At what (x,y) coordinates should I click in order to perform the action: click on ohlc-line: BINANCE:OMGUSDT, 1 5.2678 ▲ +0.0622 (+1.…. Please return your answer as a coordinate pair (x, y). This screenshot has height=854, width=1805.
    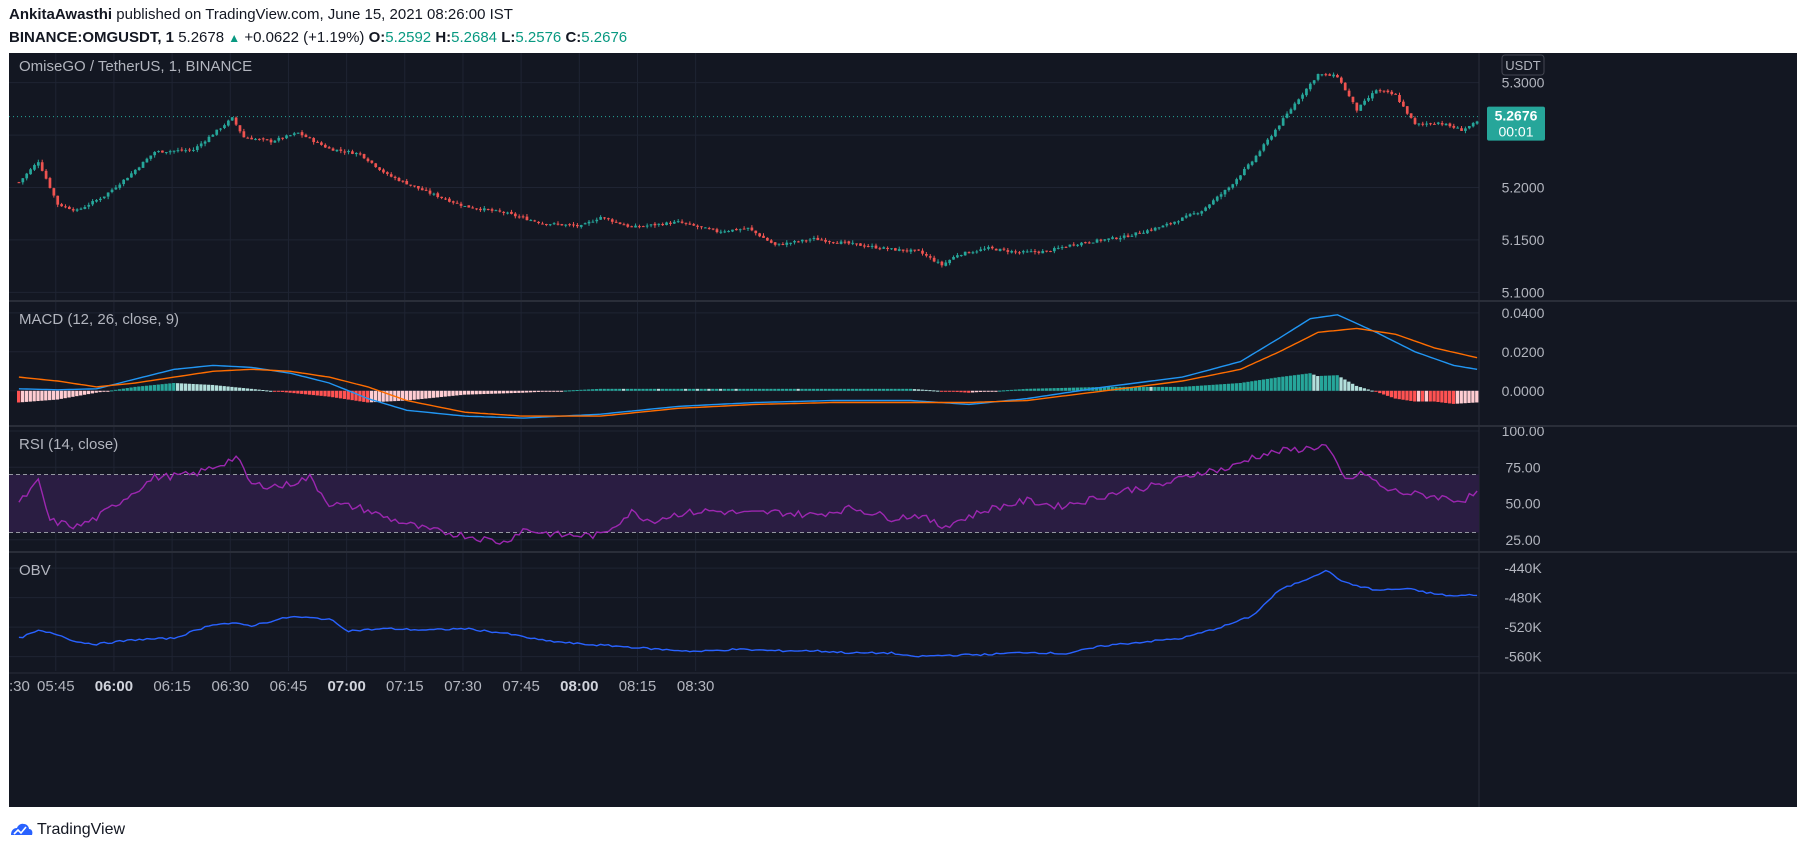
    Looking at the image, I should click on (318, 37).